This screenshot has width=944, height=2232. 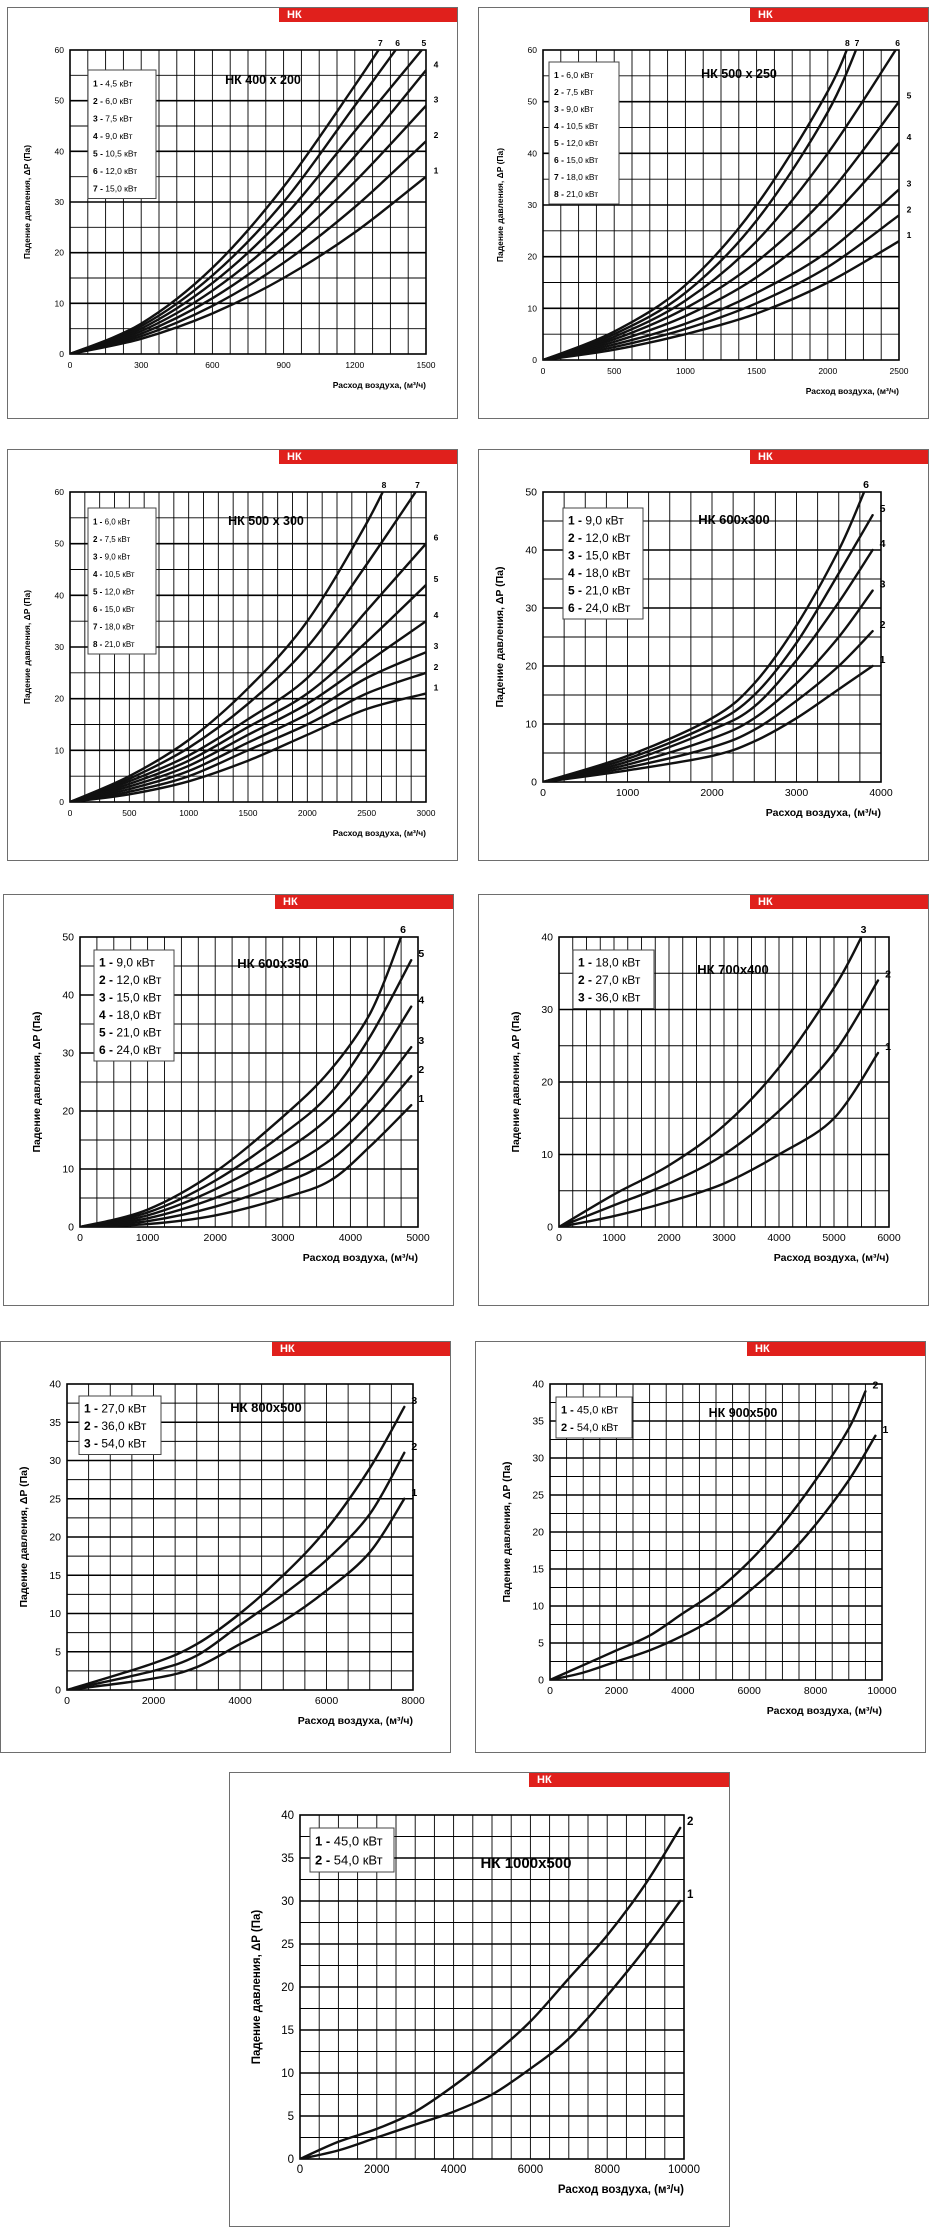 I want to click on legend-item-2: 2 - 36,0 кВт, so click(x=115, y=1426).